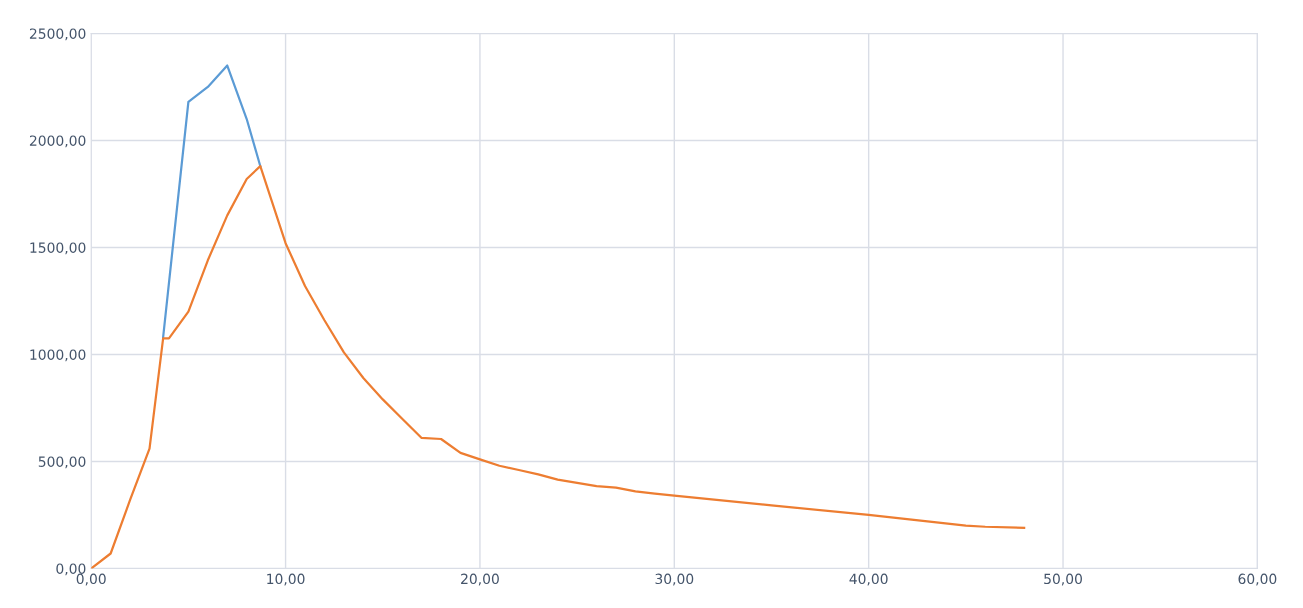 Image resolution: width=1303 pixels, height=608 pixels. Describe the element at coordinates (480, 579) in the screenshot. I see `x-tick-label: 20,00` at that location.